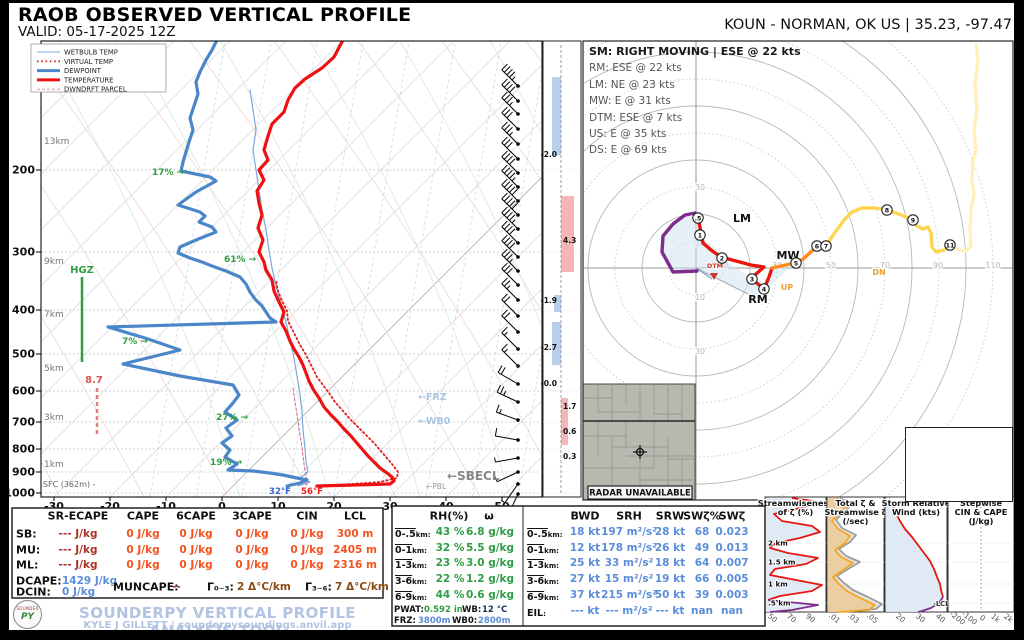  Describe the element at coordinates (585, 594) in the screenshot. I see `shear-cell: 37 kt` at that location.